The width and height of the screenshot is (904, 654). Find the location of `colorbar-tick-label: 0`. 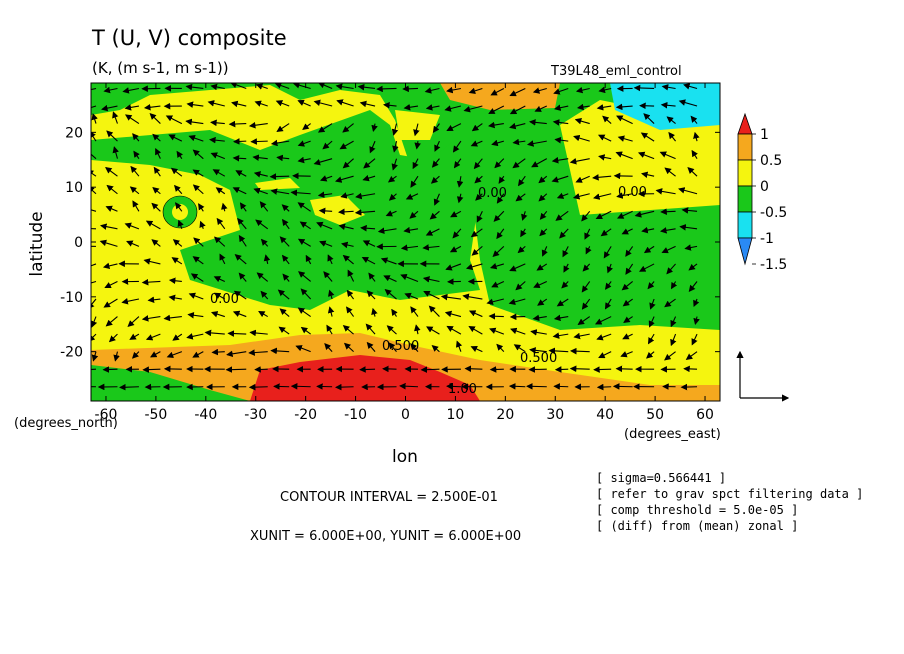

colorbar-tick-label: 0 is located at coordinates (764, 187).